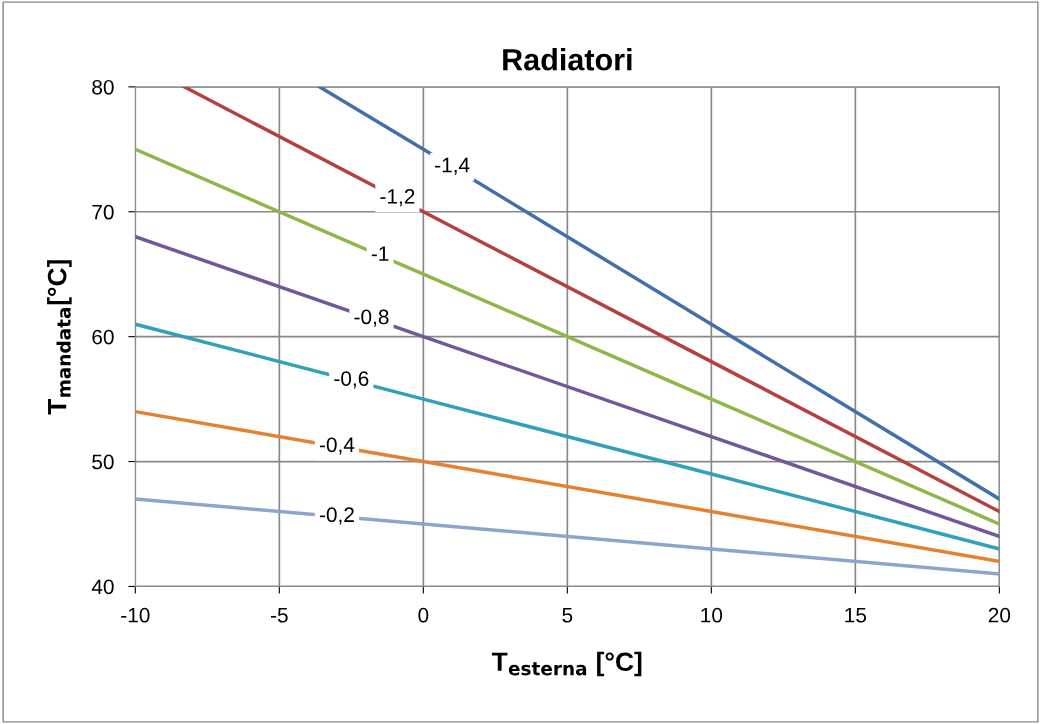 This screenshot has width=1041, height=724. Describe the element at coordinates (351, 380) in the screenshot. I see `series-label: -0,6` at that location.